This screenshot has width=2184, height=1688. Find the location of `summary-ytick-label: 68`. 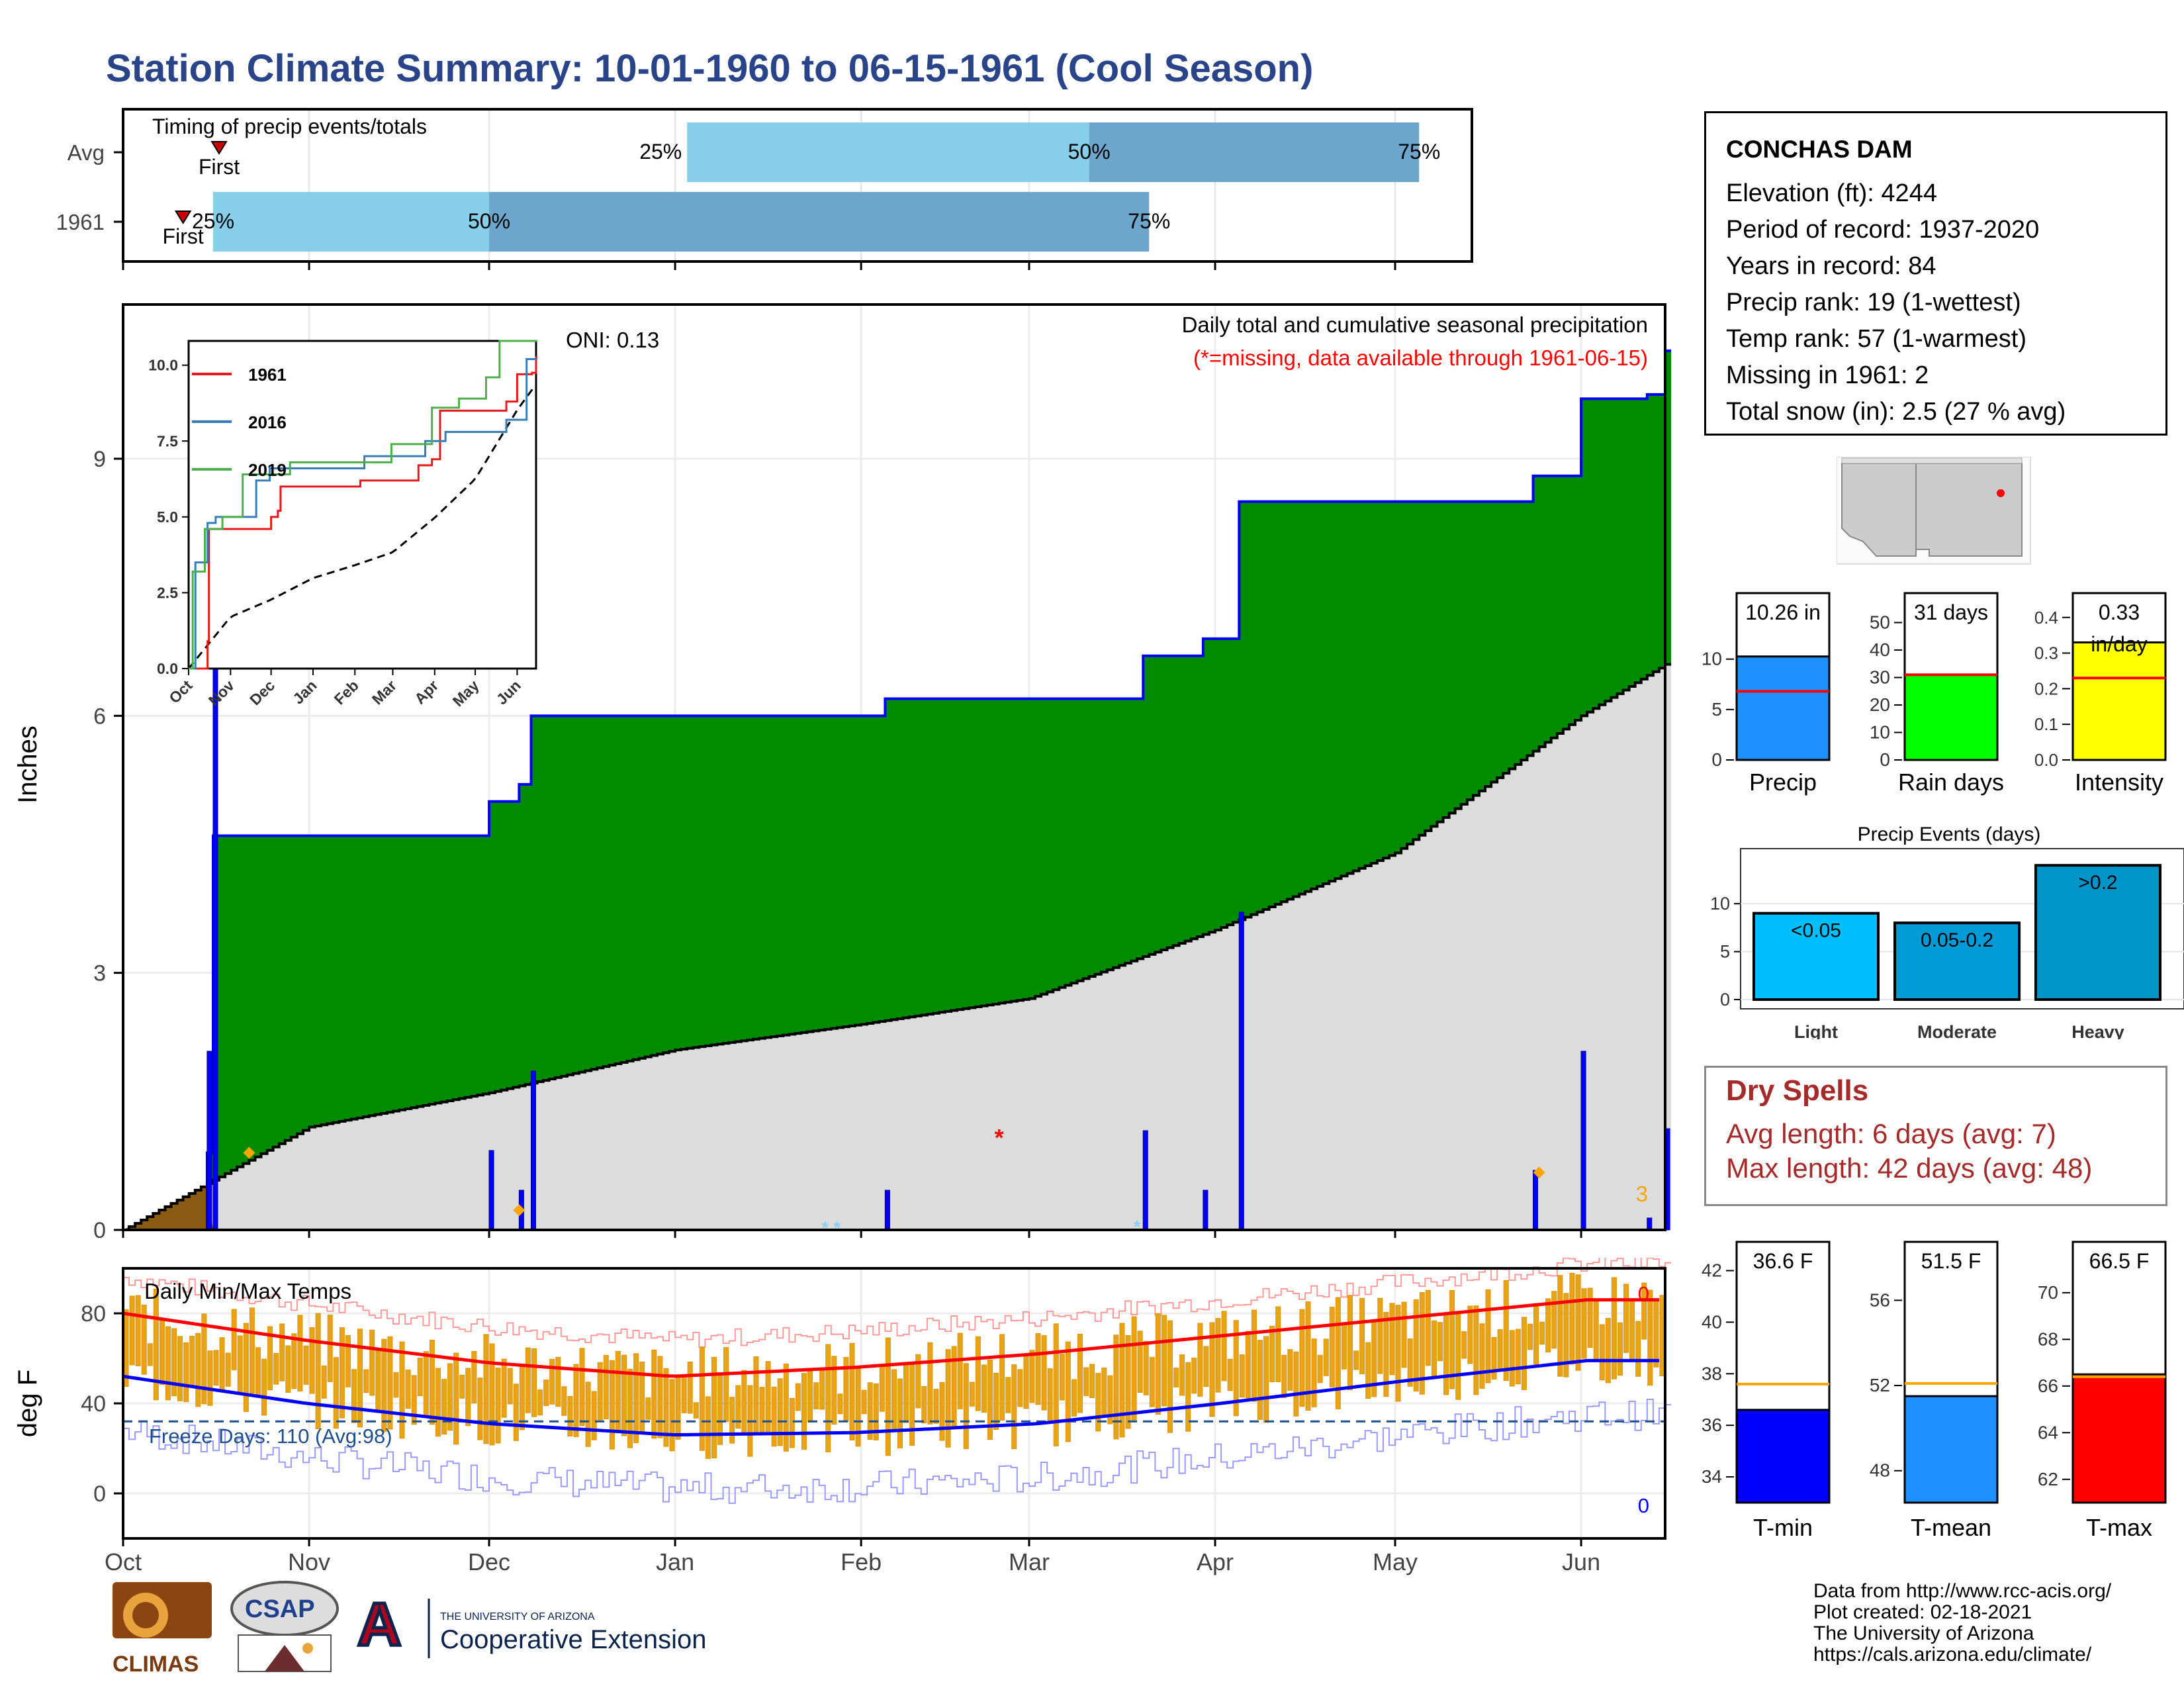

summary-ytick-label: 68 is located at coordinates (2048, 1339).